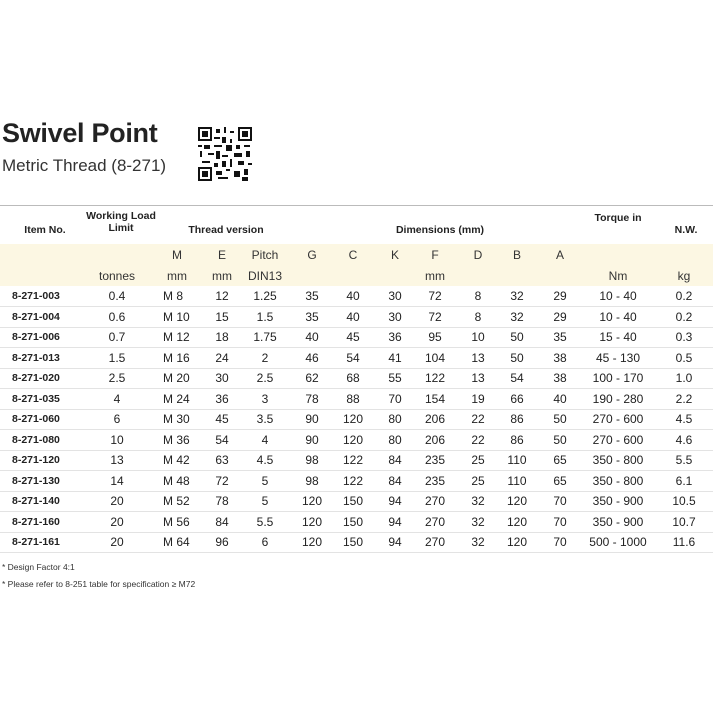 This screenshot has height=713, width=713. I want to click on cell: 3.5, so click(265, 419).